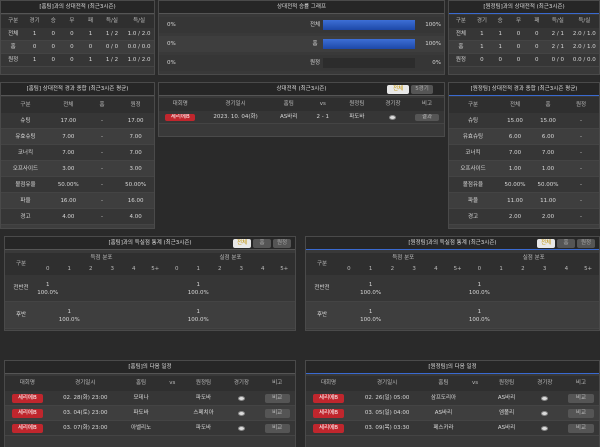 The height and width of the screenshot is (447, 600). I want to click on table-cell: 유효슈팅, so click(473, 137).